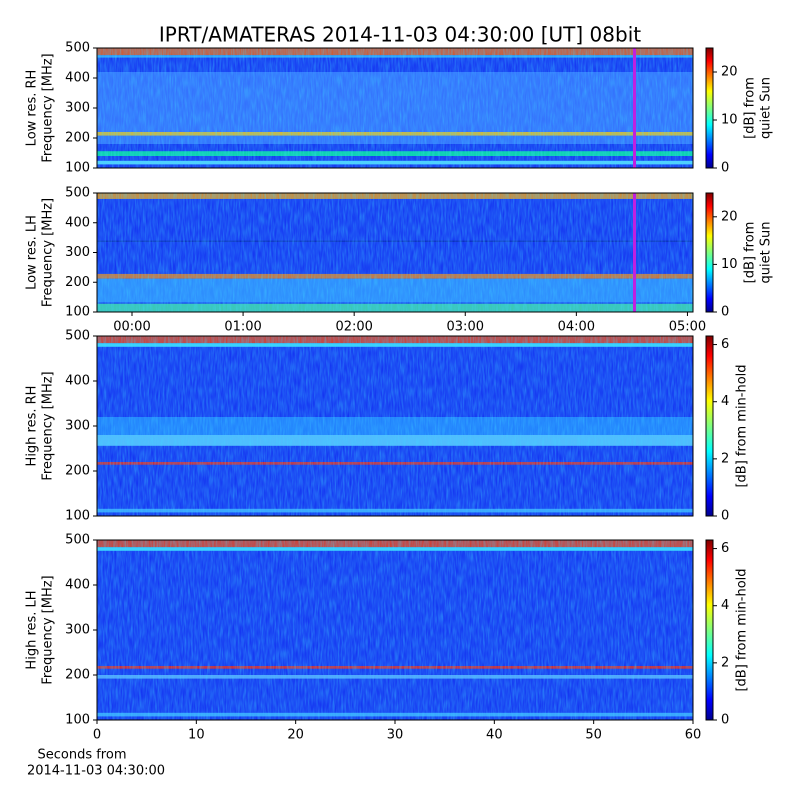  What do you see at coordinates (32, 629) in the screenshot?
I see `y-axis-label: High res. LH` at bounding box center [32, 629].